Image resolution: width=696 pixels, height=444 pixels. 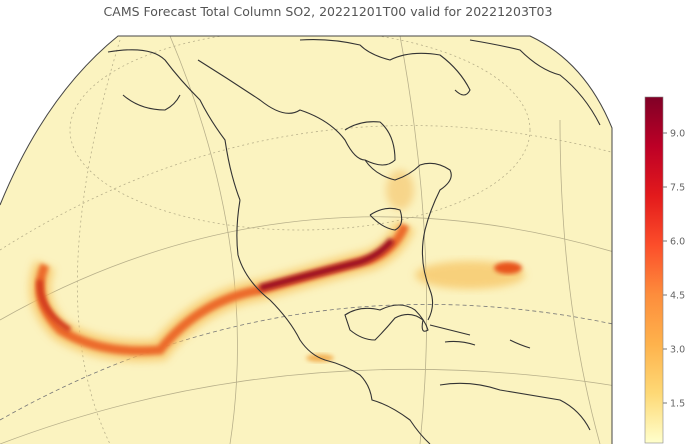 I want to click on colorbar-tick-label: 9.0, so click(x=677, y=134).